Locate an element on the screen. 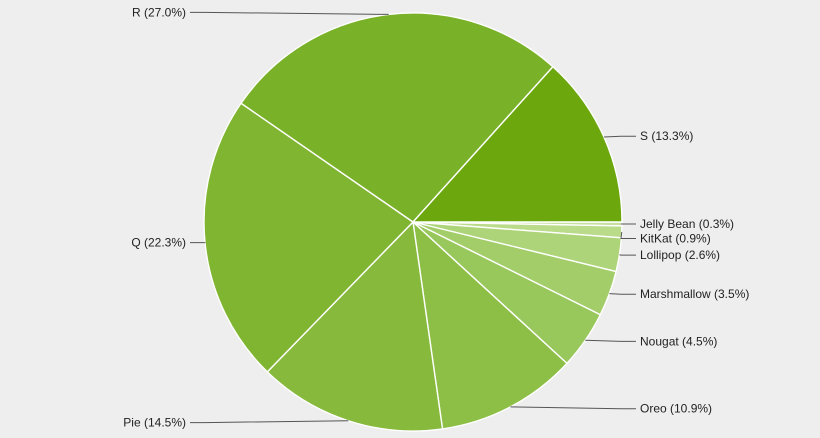  slice-label-marshmallow: Marshmallow (3.5%) is located at coordinates (694, 294).